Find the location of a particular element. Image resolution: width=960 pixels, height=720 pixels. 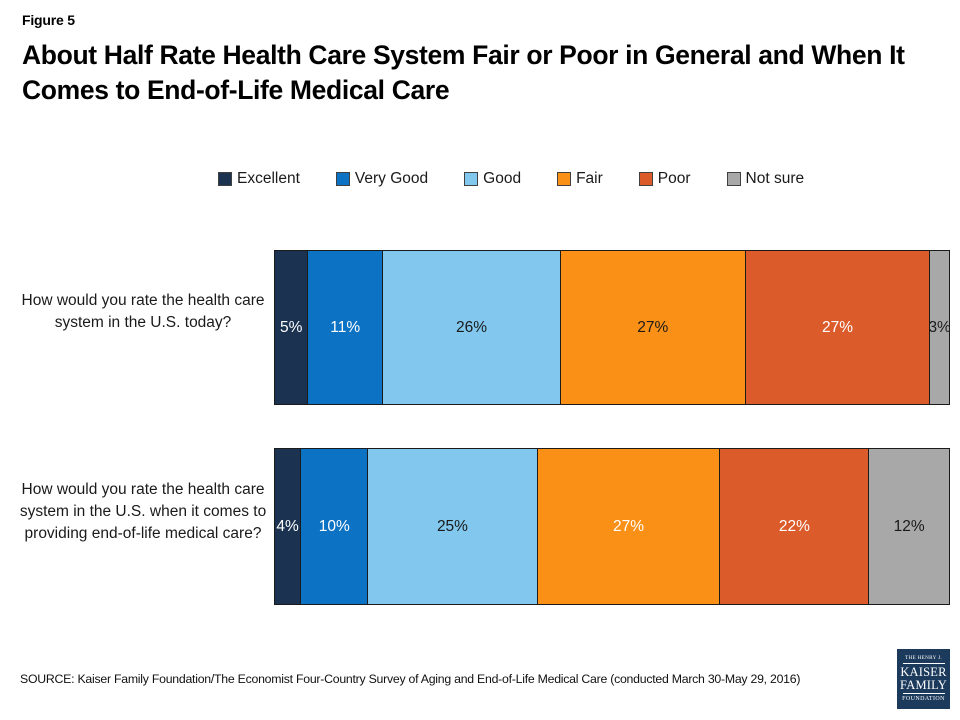

legend-item-good: Good is located at coordinates (492, 179).